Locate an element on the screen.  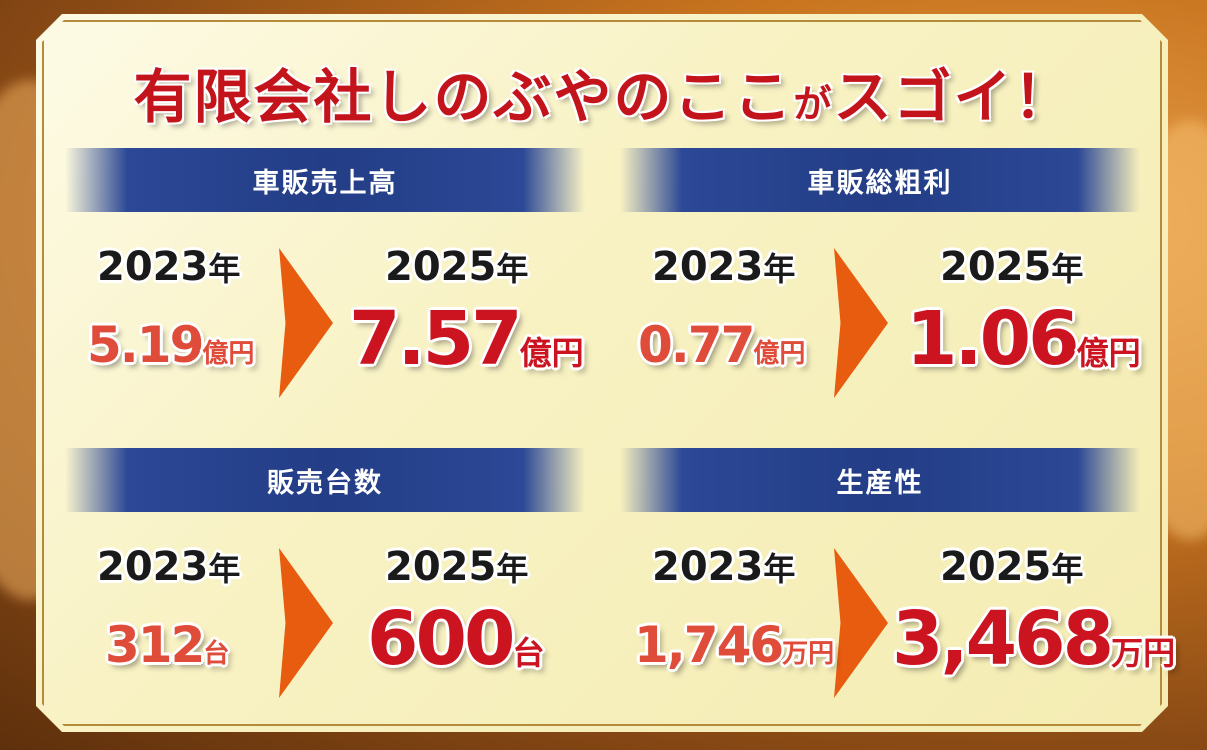
new-value: 1.06億円 is located at coordinates (1023, 339).